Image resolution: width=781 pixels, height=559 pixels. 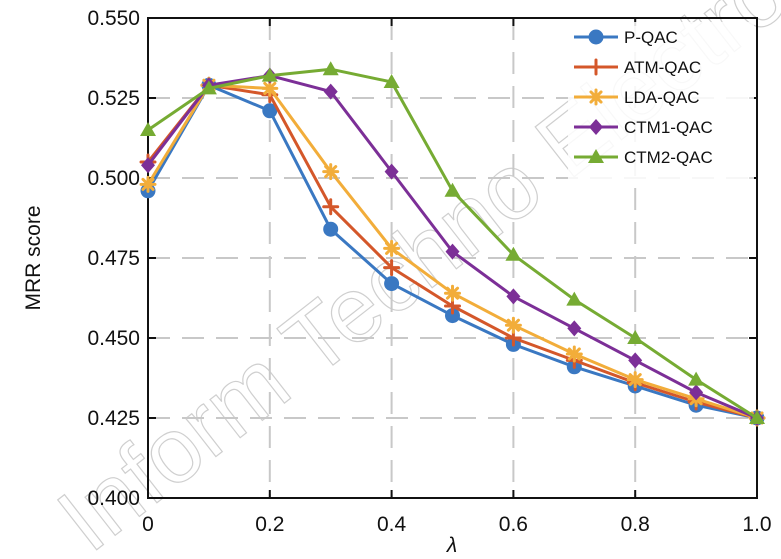 I want to click on legend-label: LDA-QAC, so click(x=662, y=97).